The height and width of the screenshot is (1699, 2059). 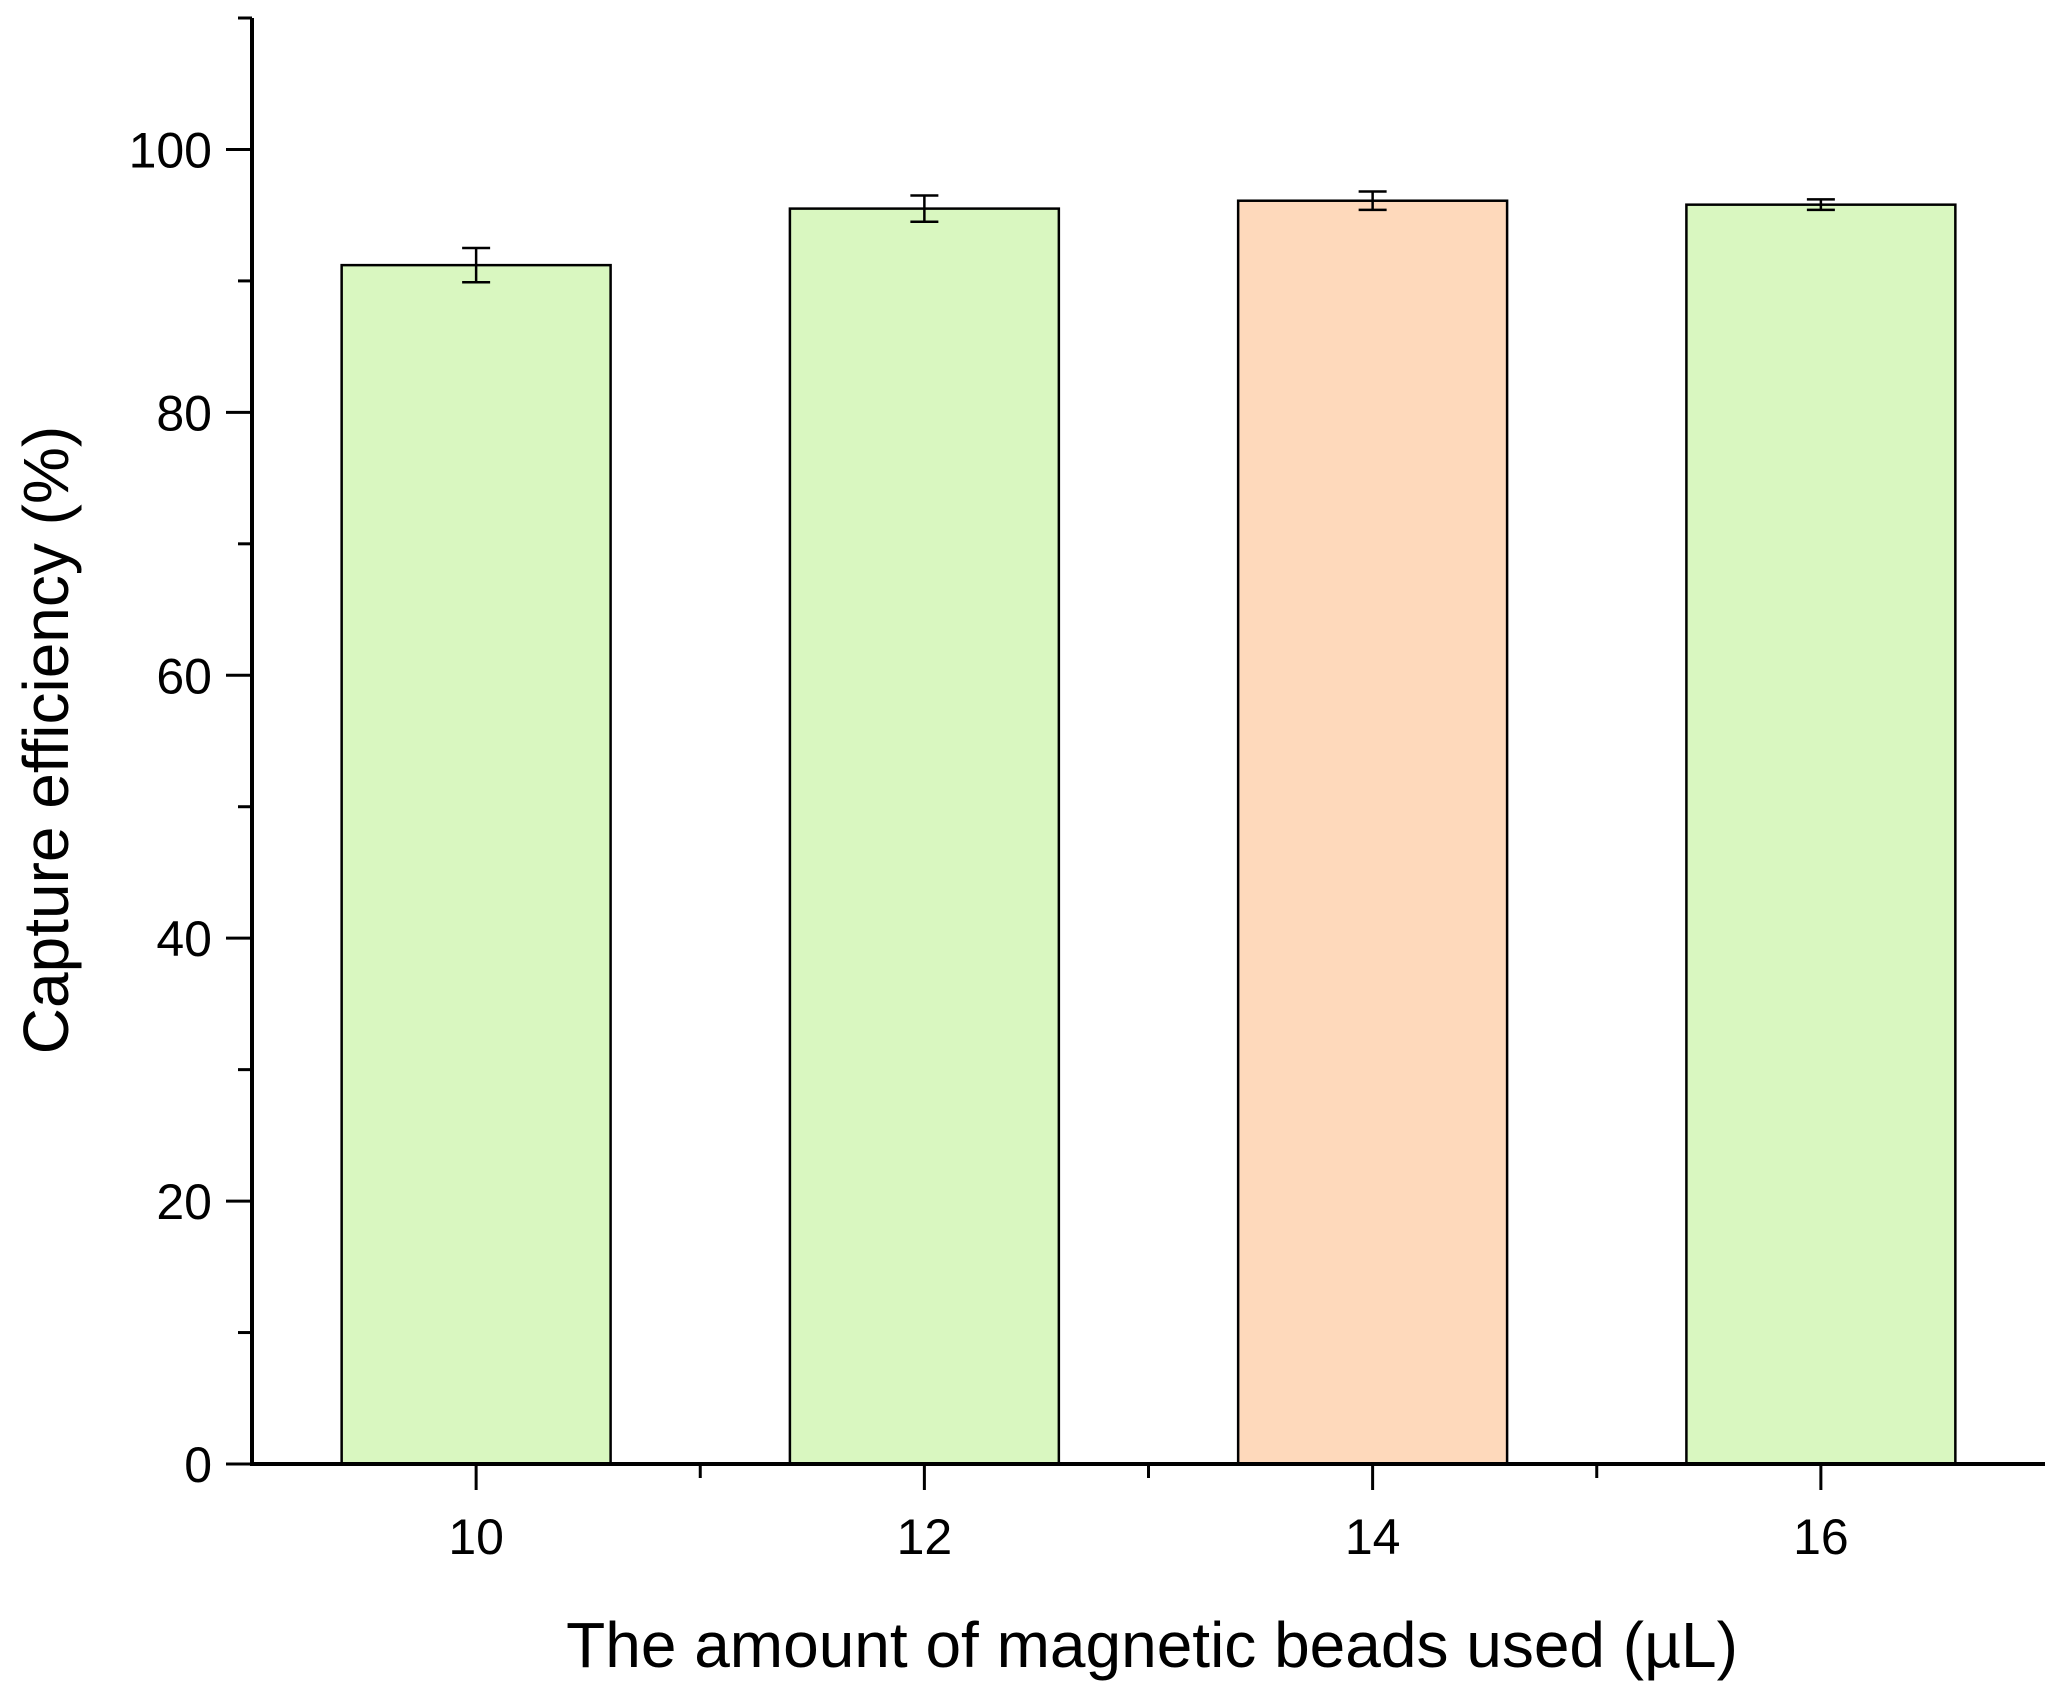 I want to click on y-axis-title: Capture efficiency (%), so click(x=46, y=740).